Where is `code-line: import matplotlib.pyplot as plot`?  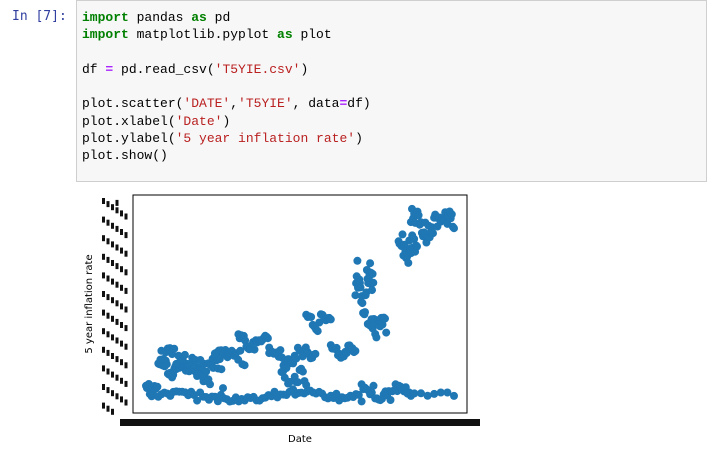 code-line: import matplotlib.pyplot as plot is located at coordinates (207, 34).